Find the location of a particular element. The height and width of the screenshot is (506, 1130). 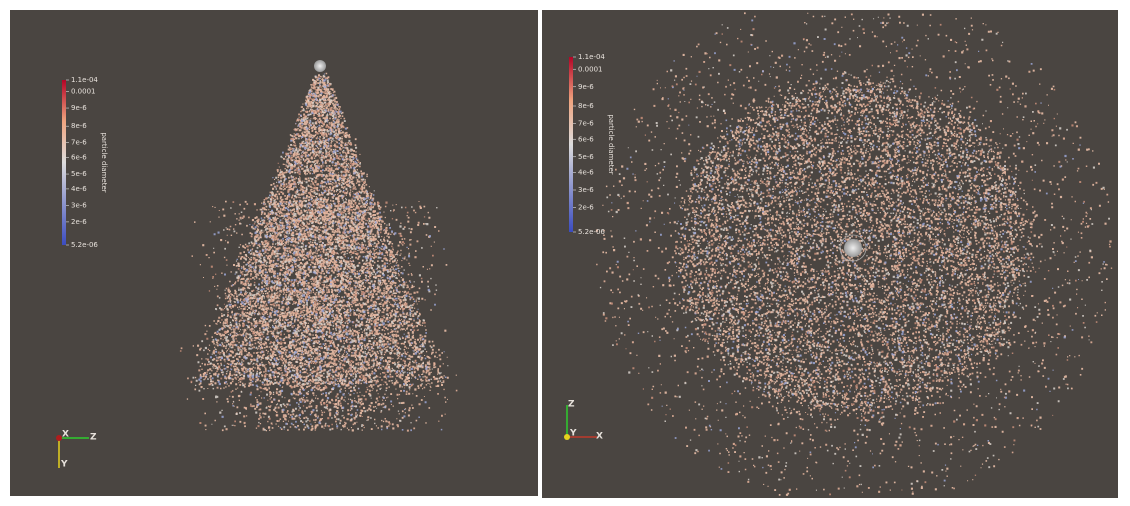

x-axis is located at coordinates (59, 438).